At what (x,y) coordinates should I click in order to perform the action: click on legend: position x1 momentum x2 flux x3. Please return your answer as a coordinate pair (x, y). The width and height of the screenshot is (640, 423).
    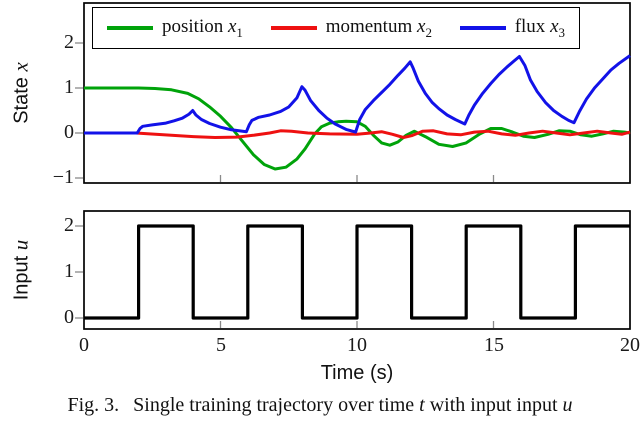
    Looking at the image, I should click on (336, 28).